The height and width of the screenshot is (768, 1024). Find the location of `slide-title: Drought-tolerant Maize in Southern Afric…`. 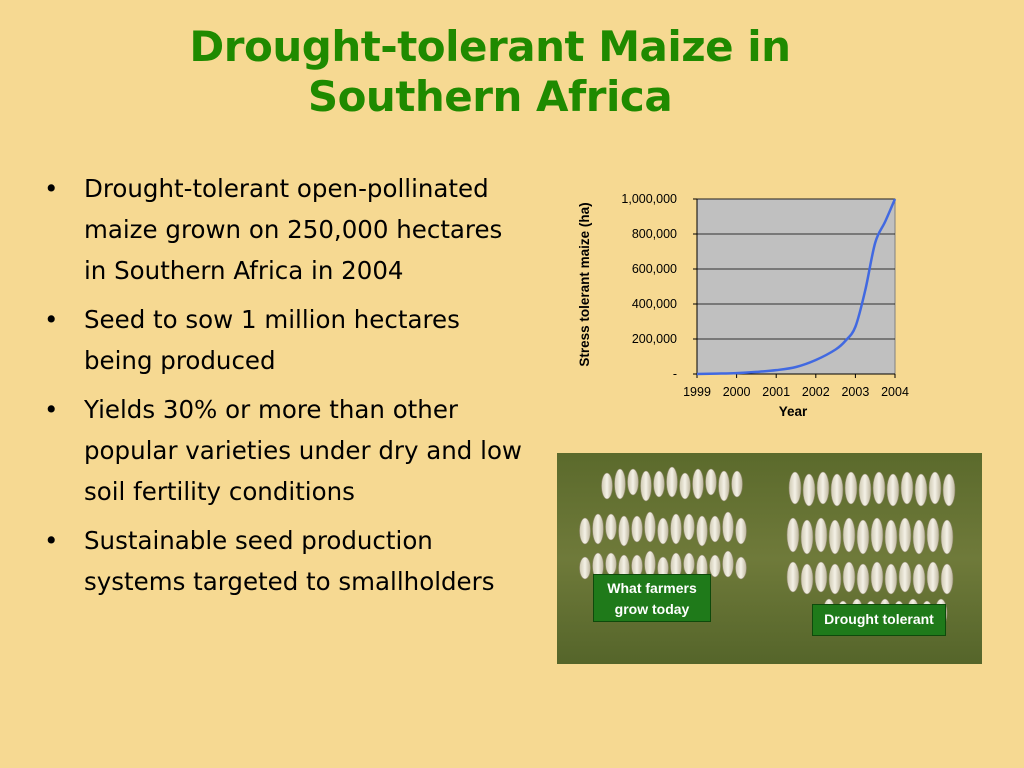

slide-title: Drought-tolerant Maize in Southern Afric… is located at coordinates (490, 72).